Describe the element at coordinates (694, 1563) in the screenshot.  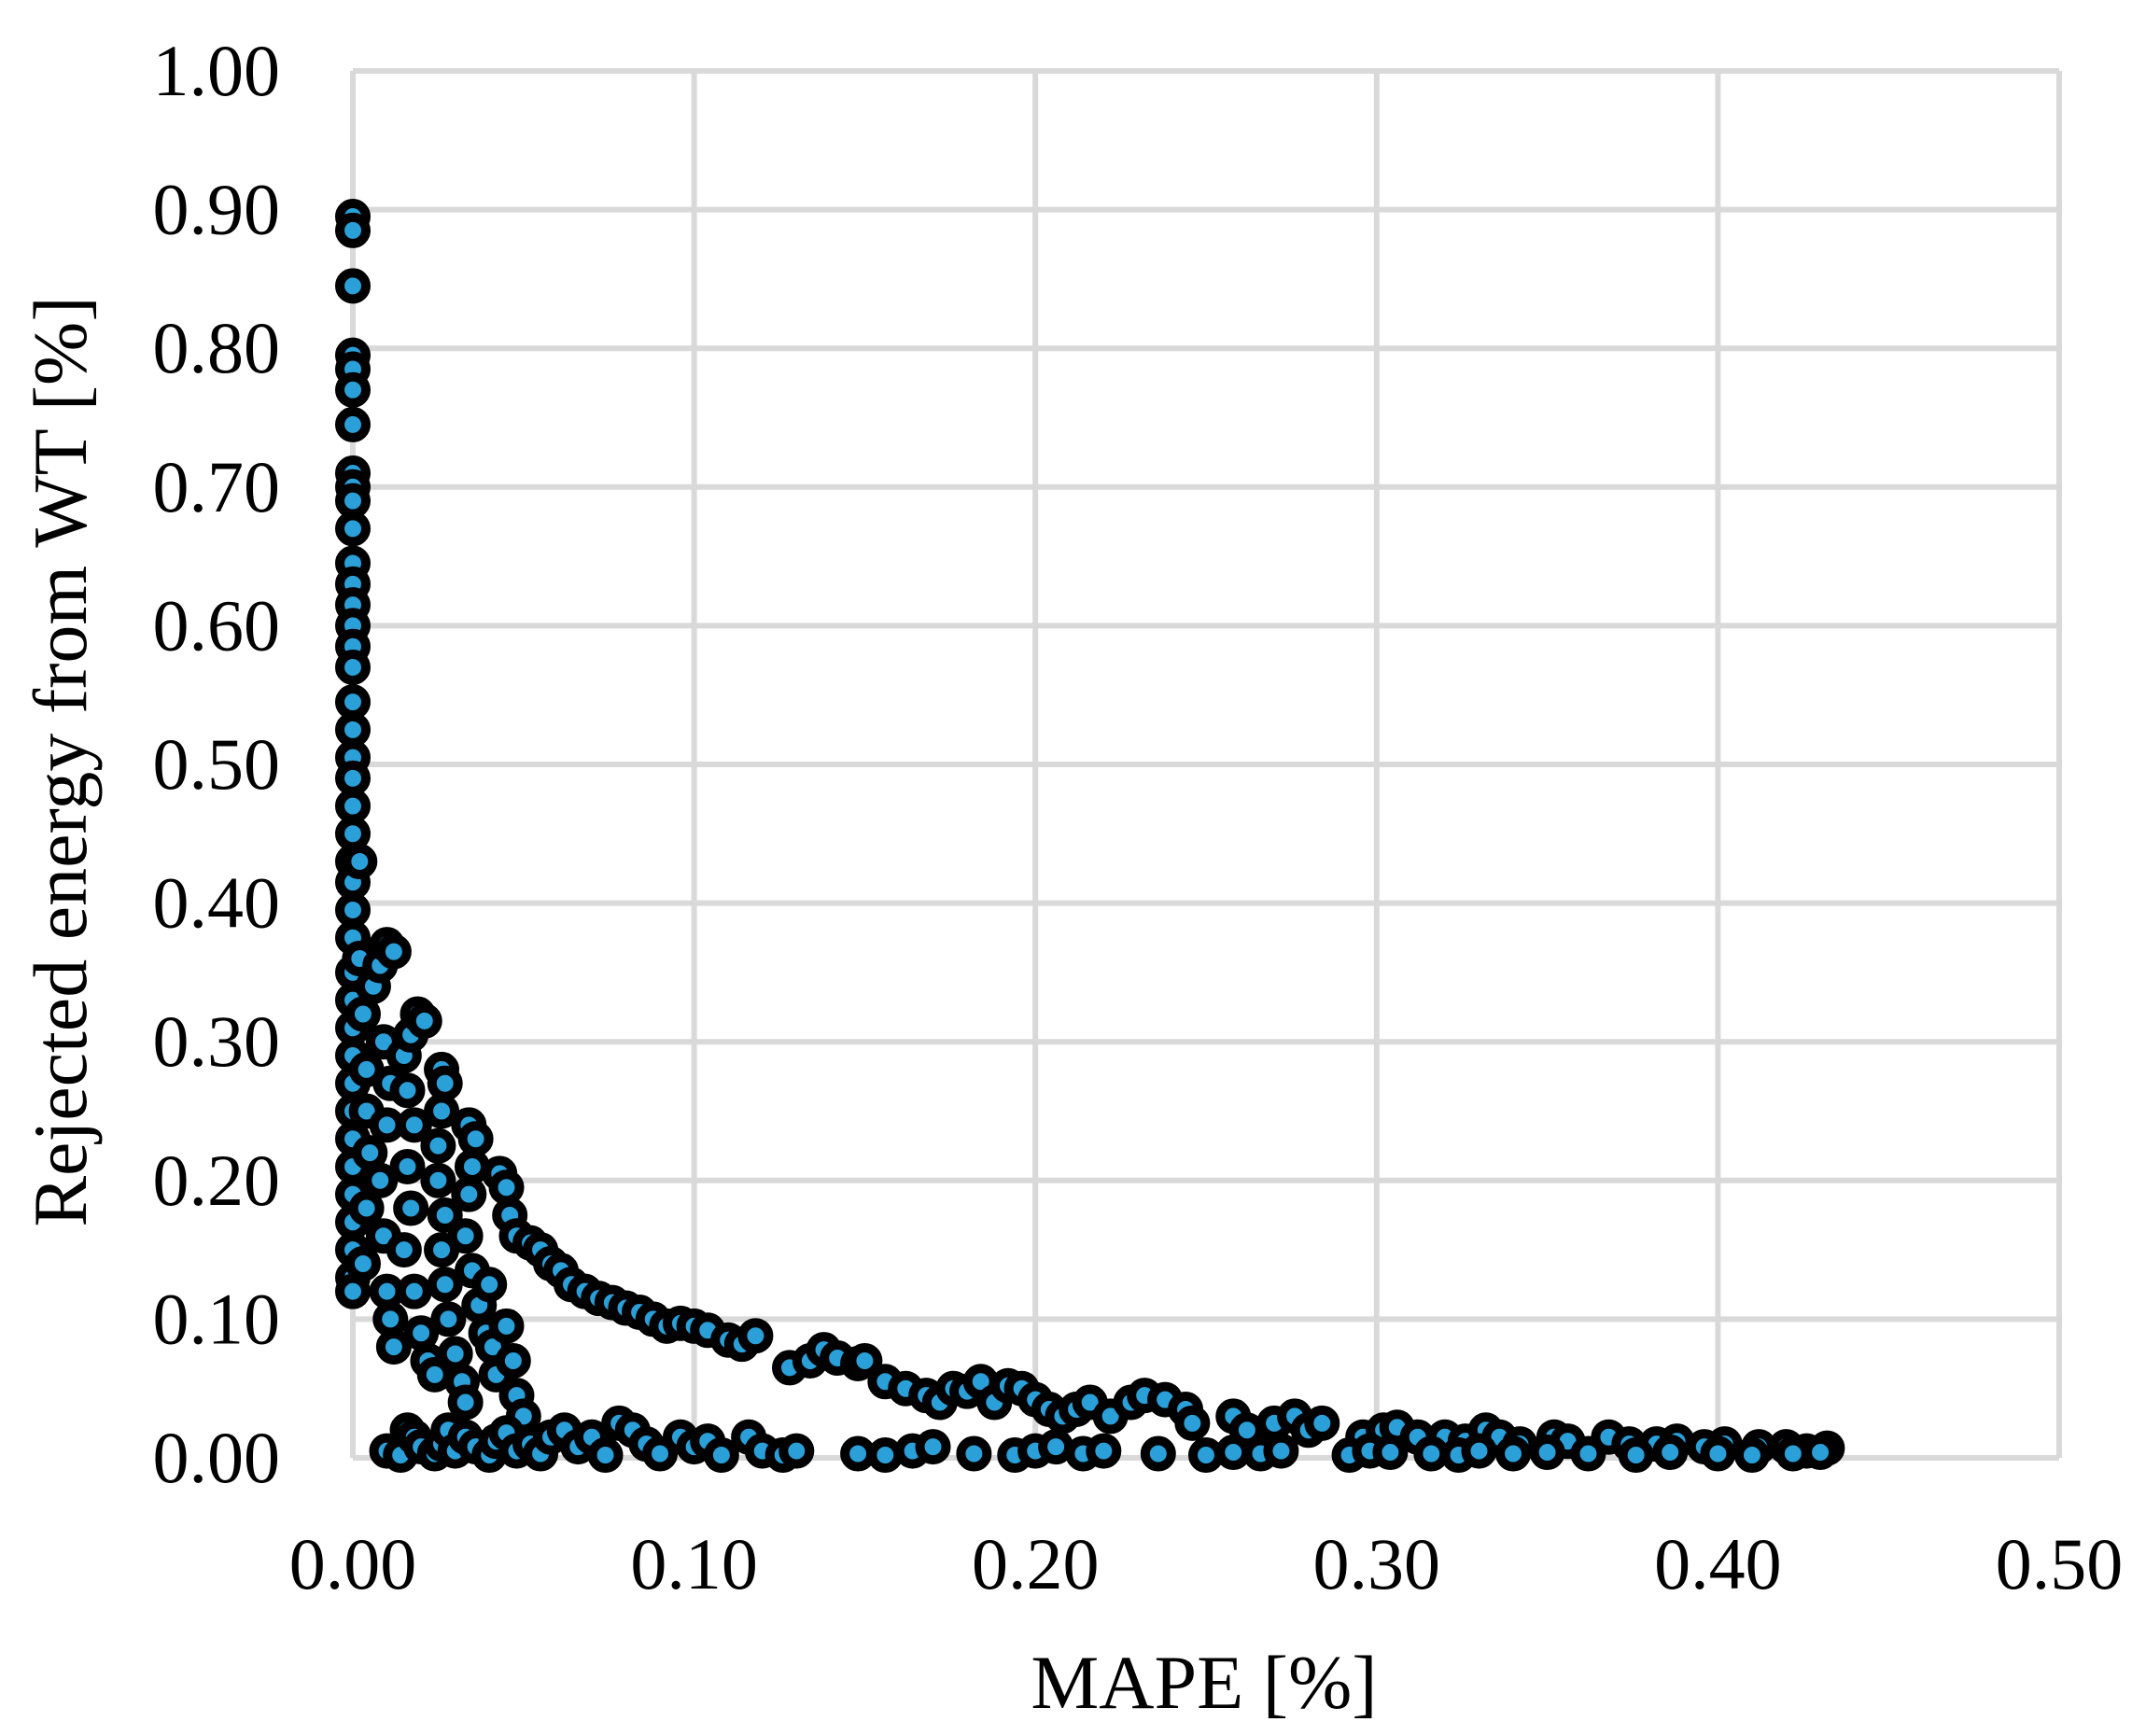
I see `x-tick-label: 0.10` at that location.